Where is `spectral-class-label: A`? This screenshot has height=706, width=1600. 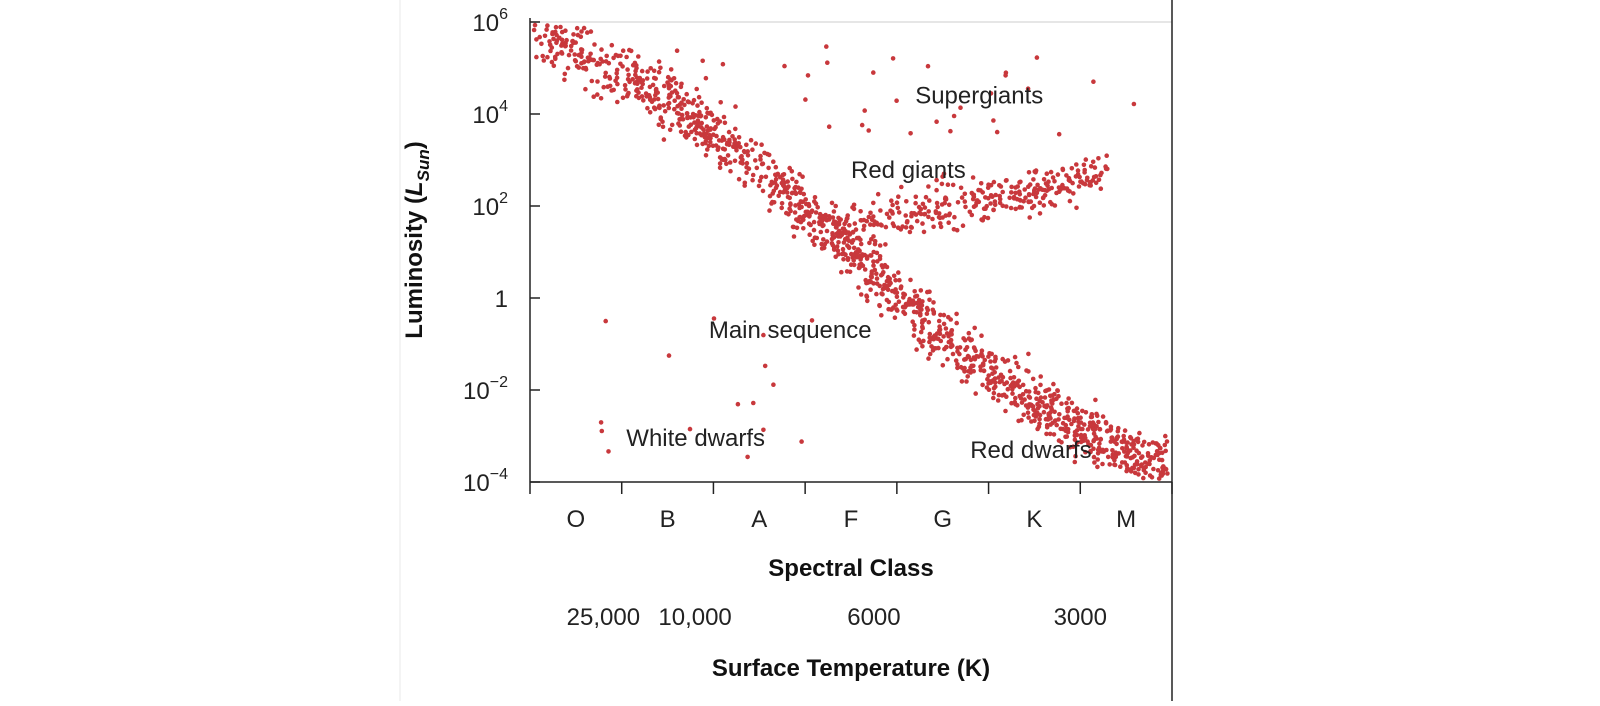
spectral-class-label: A is located at coordinates (759, 519).